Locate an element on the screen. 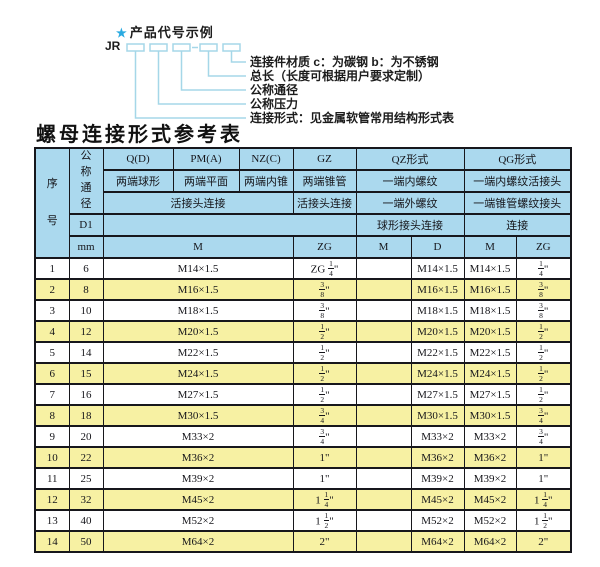 This screenshot has width=600, height=567. cell-seq: 4 is located at coordinates (52, 331).